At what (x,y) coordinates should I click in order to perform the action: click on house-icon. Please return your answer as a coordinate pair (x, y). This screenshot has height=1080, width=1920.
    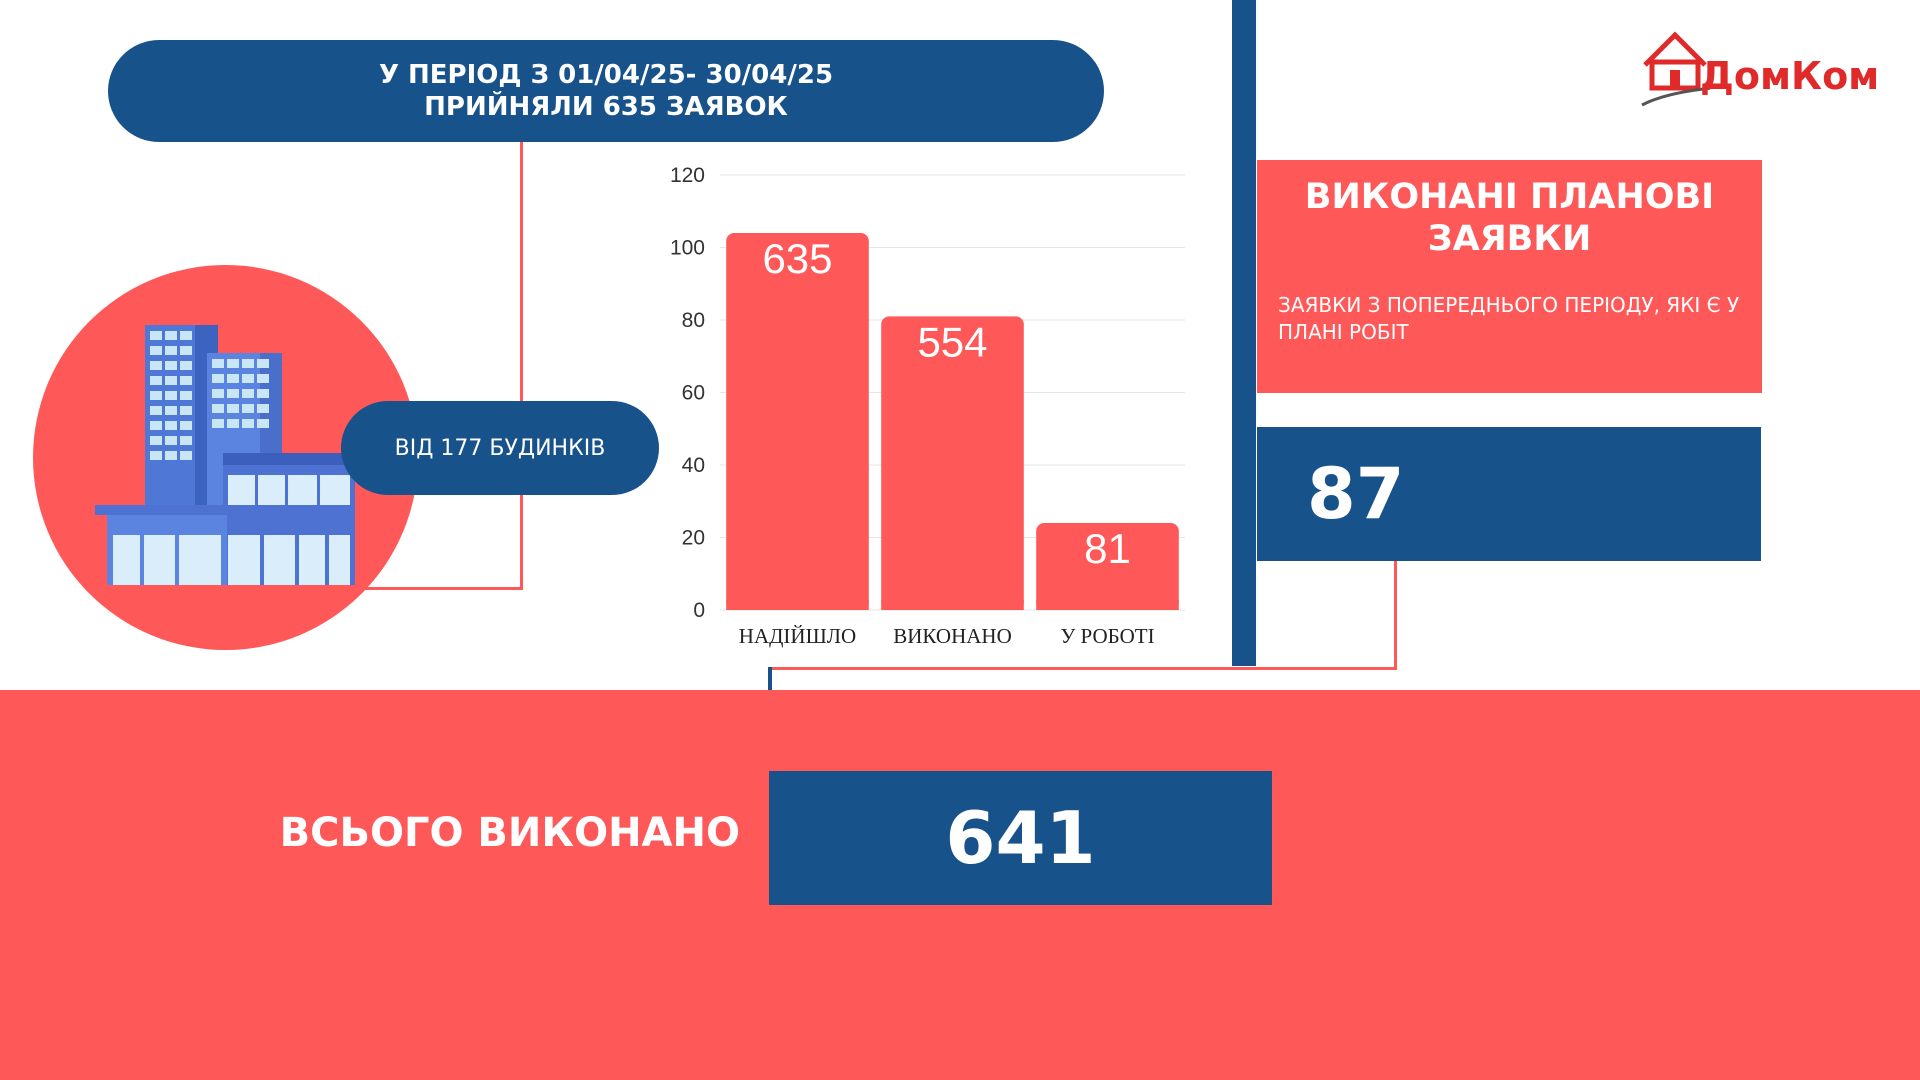
    Looking at the image, I should click on (1675, 69).